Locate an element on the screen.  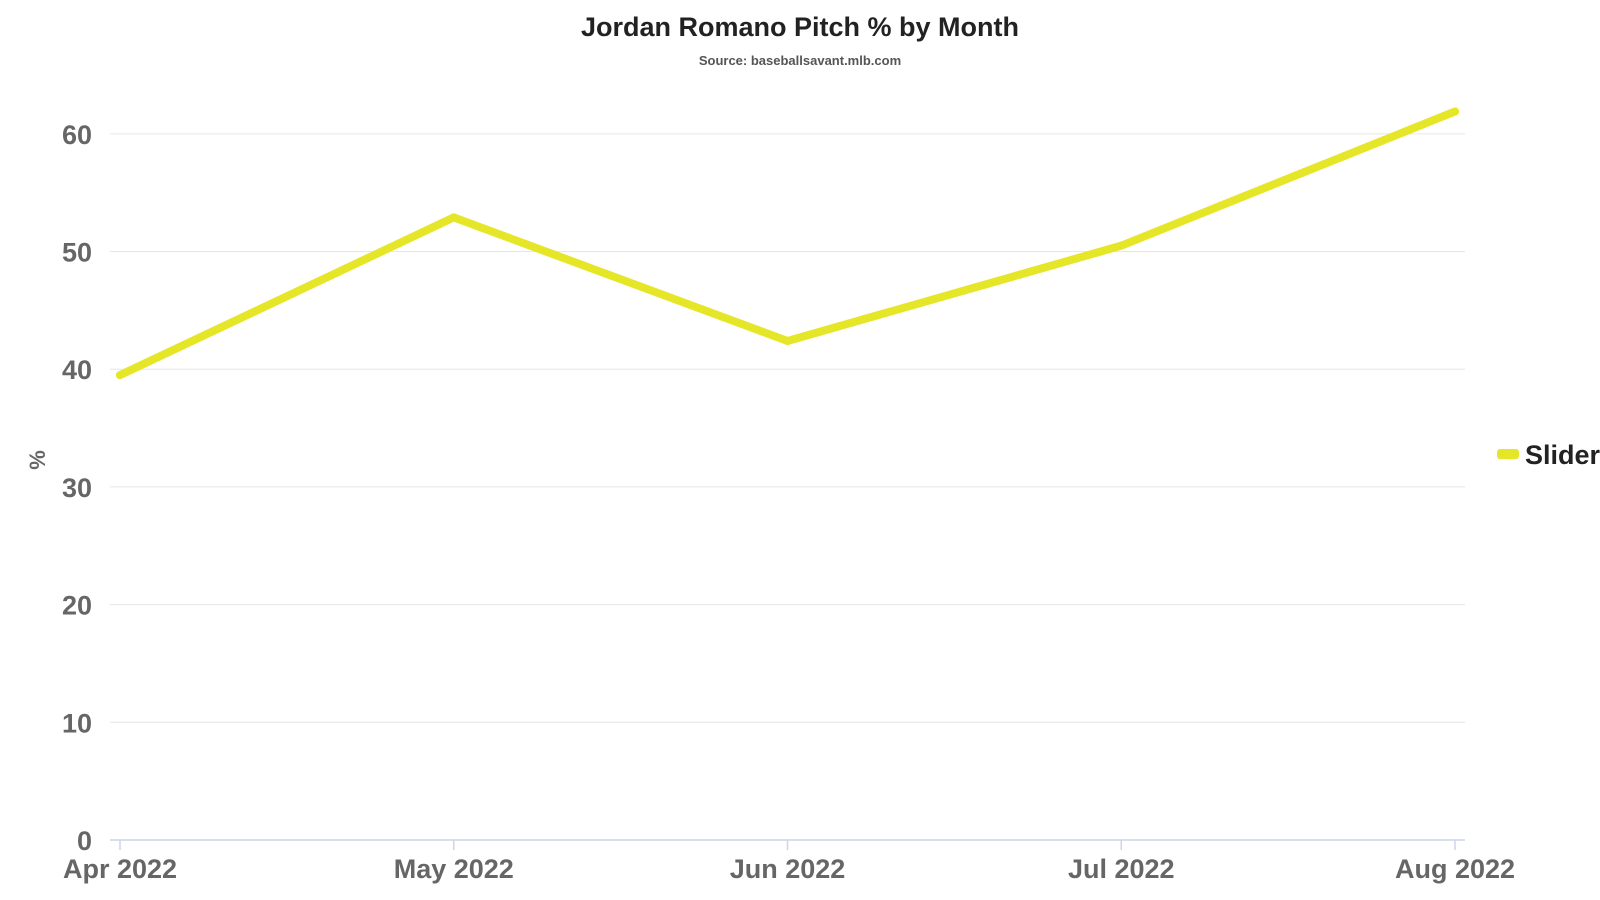
legend: Slider is located at coordinates (1548, 455).